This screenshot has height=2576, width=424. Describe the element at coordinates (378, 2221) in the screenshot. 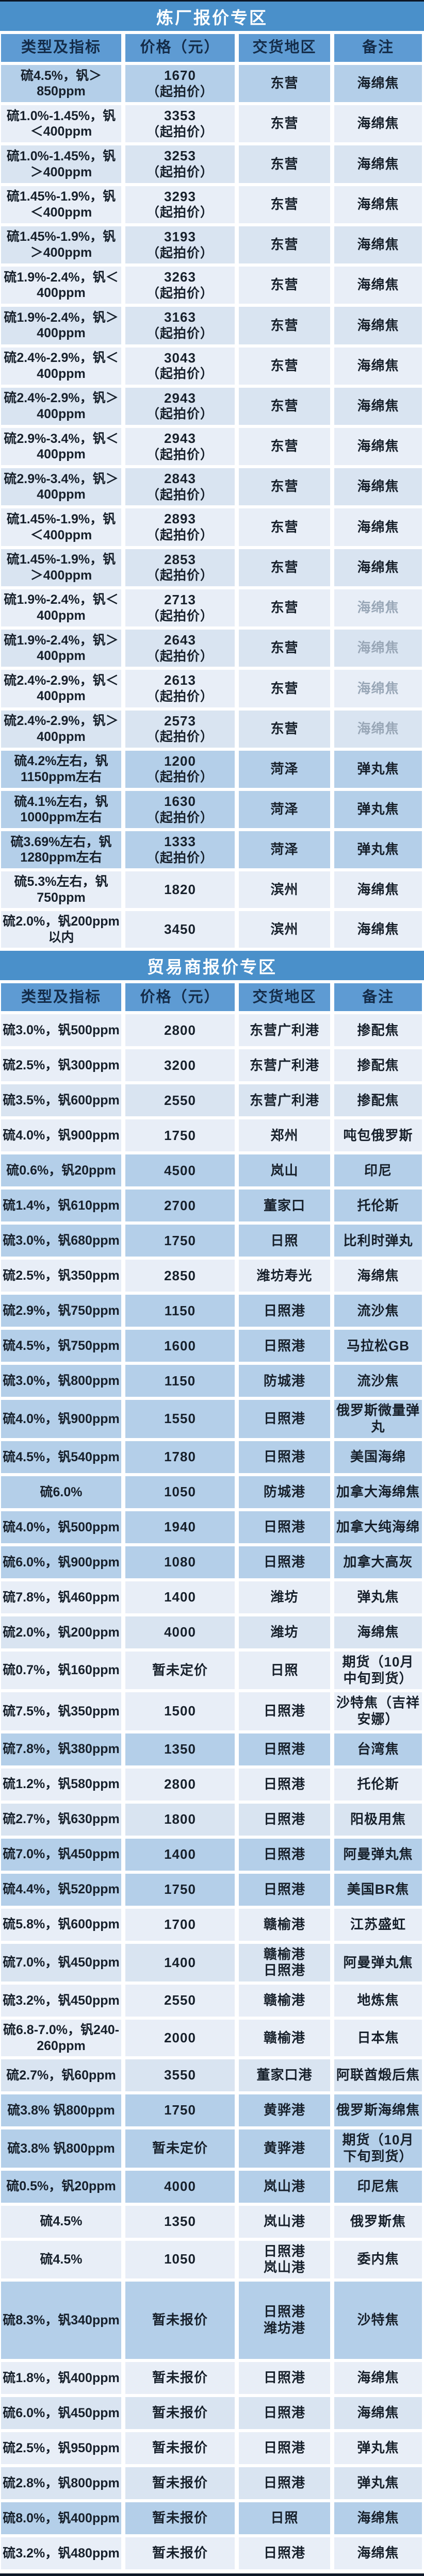

I see `note-cell: 俄罗斯焦` at that location.